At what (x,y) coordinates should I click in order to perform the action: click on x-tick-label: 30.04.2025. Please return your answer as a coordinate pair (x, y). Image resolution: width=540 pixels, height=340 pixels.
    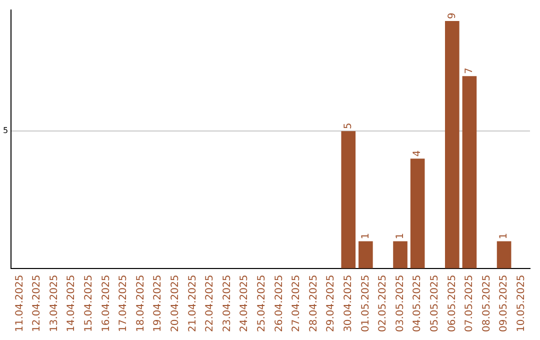
    Looking at the image, I should click on (348, 303).